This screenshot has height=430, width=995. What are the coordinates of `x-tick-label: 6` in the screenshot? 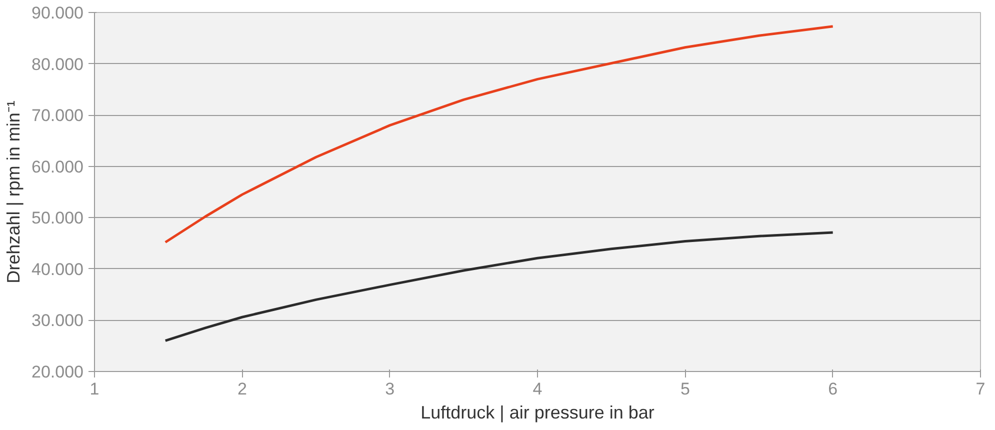 It's located at (833, 389).